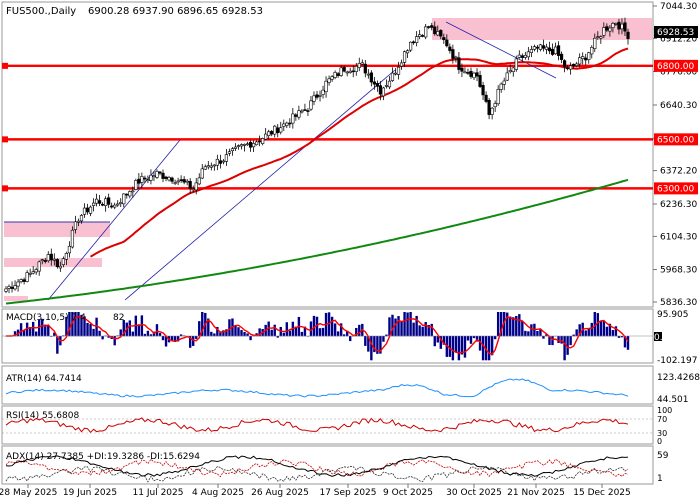 The width and height of the screenshot is (700, 500). What do you see at coordinates (678, 106) in the screenshot?
I see `price-tick-label: 6640.30` at bounding box center [678, 106].